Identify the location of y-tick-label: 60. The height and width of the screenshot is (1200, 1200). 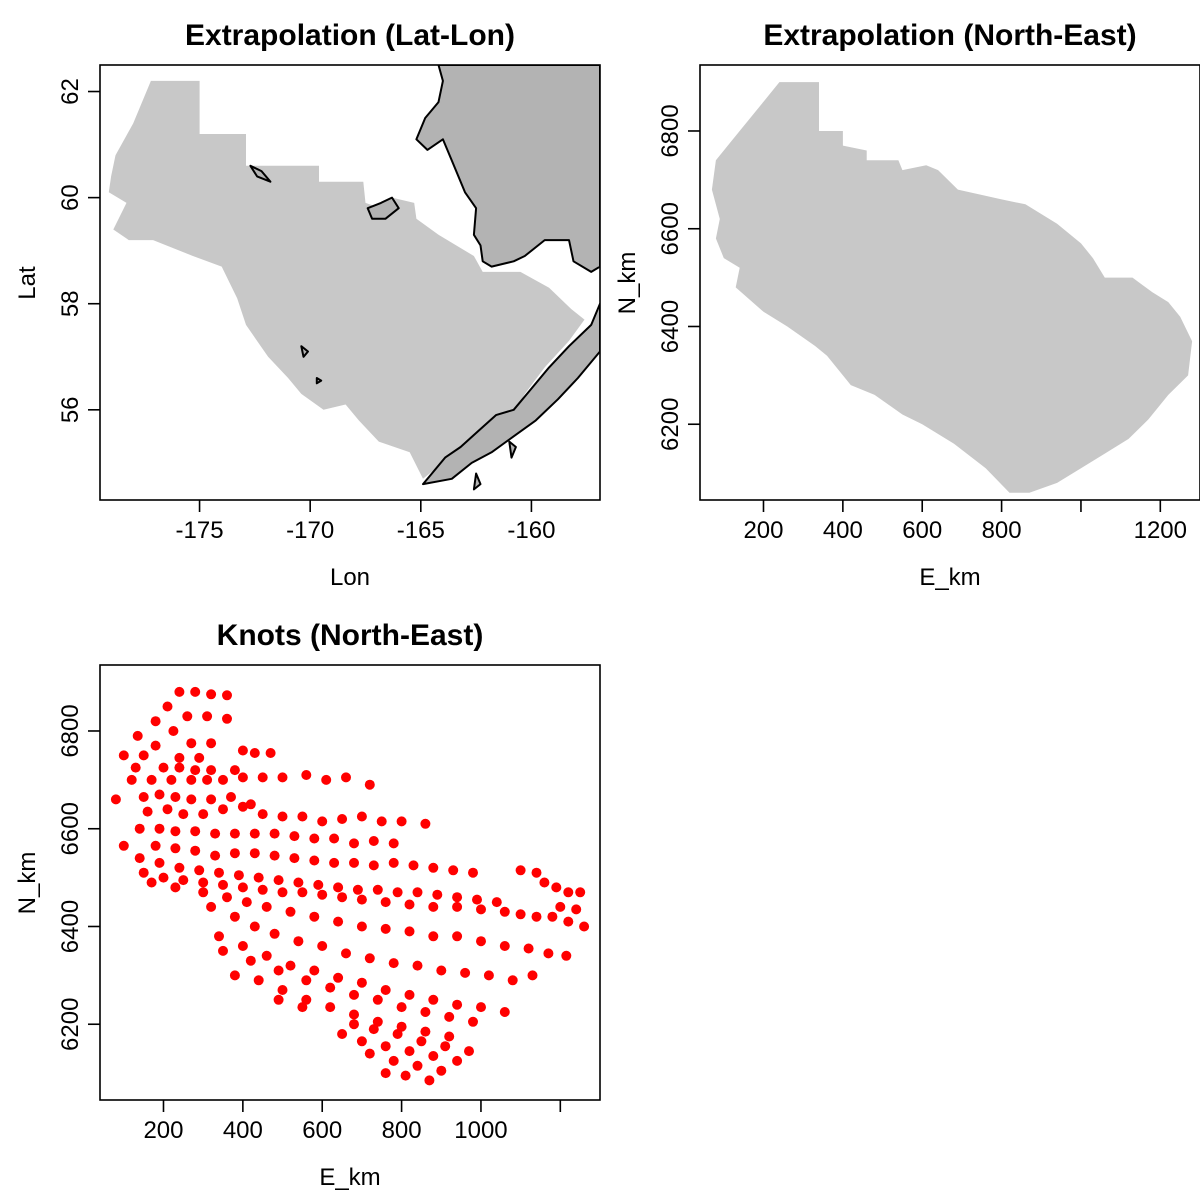
(70, 197).